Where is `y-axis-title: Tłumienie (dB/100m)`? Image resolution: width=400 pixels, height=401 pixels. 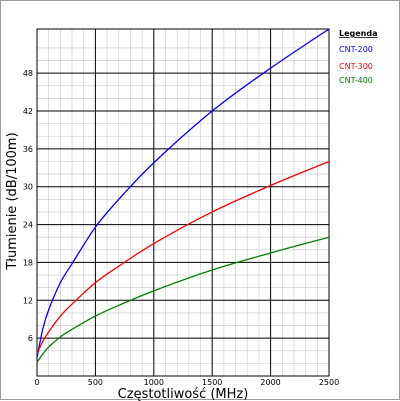 y-axis-title: Tłumienie (dB/100m) is located at coordinates (12, 201).